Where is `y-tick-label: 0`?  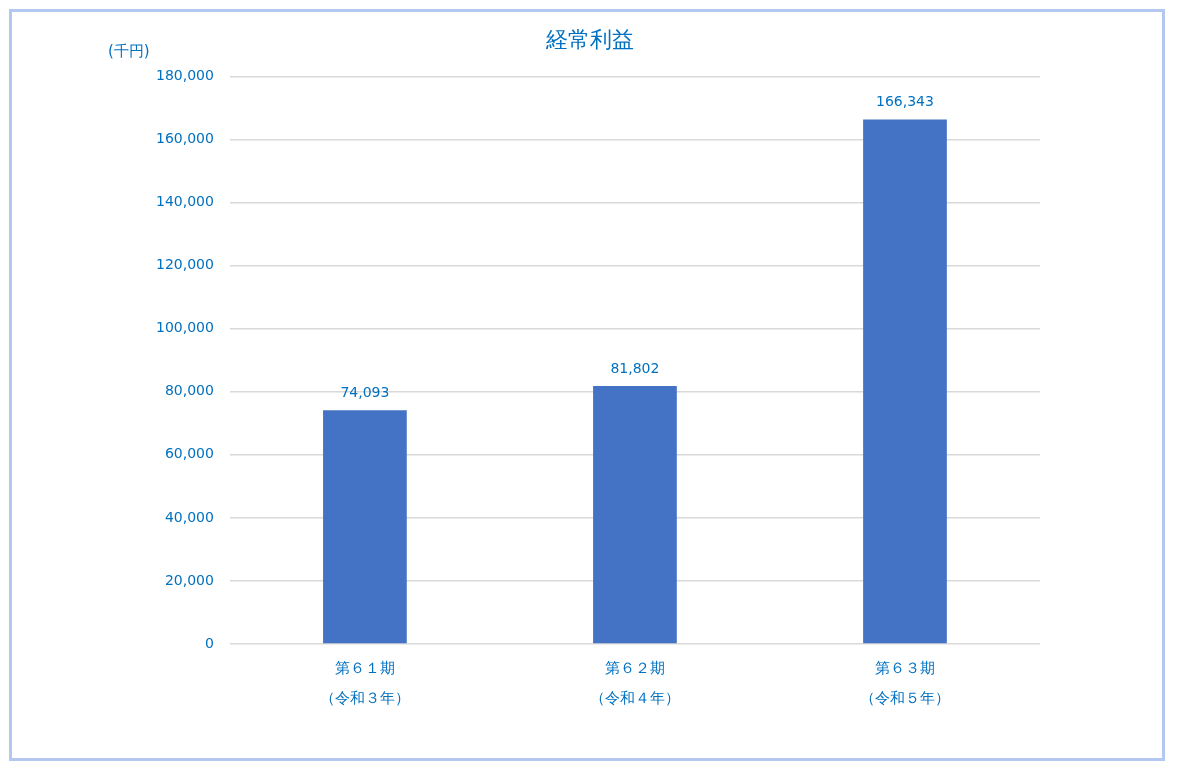 y-tick-label: 0 is located at coordinates (209, 642).